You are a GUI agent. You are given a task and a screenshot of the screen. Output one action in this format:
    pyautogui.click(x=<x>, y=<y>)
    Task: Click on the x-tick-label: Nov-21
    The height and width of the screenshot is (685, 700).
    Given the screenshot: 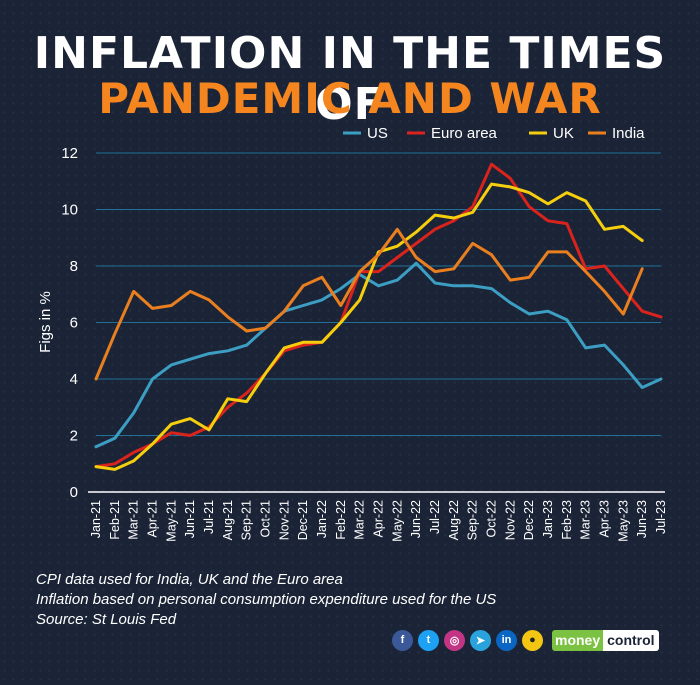 What is the action you would take?
    pyautogui.click(x=284, y=520)
    